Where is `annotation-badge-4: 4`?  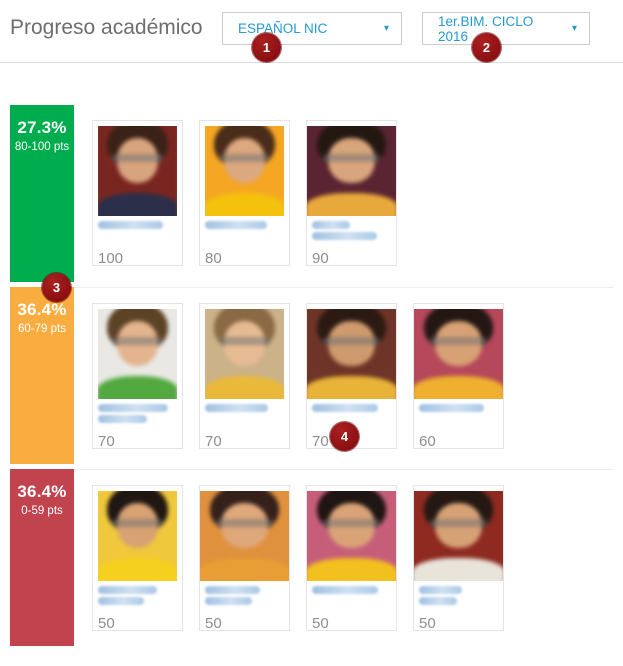
annotation-badge-4: 4 is located at coordinates (344, 436).